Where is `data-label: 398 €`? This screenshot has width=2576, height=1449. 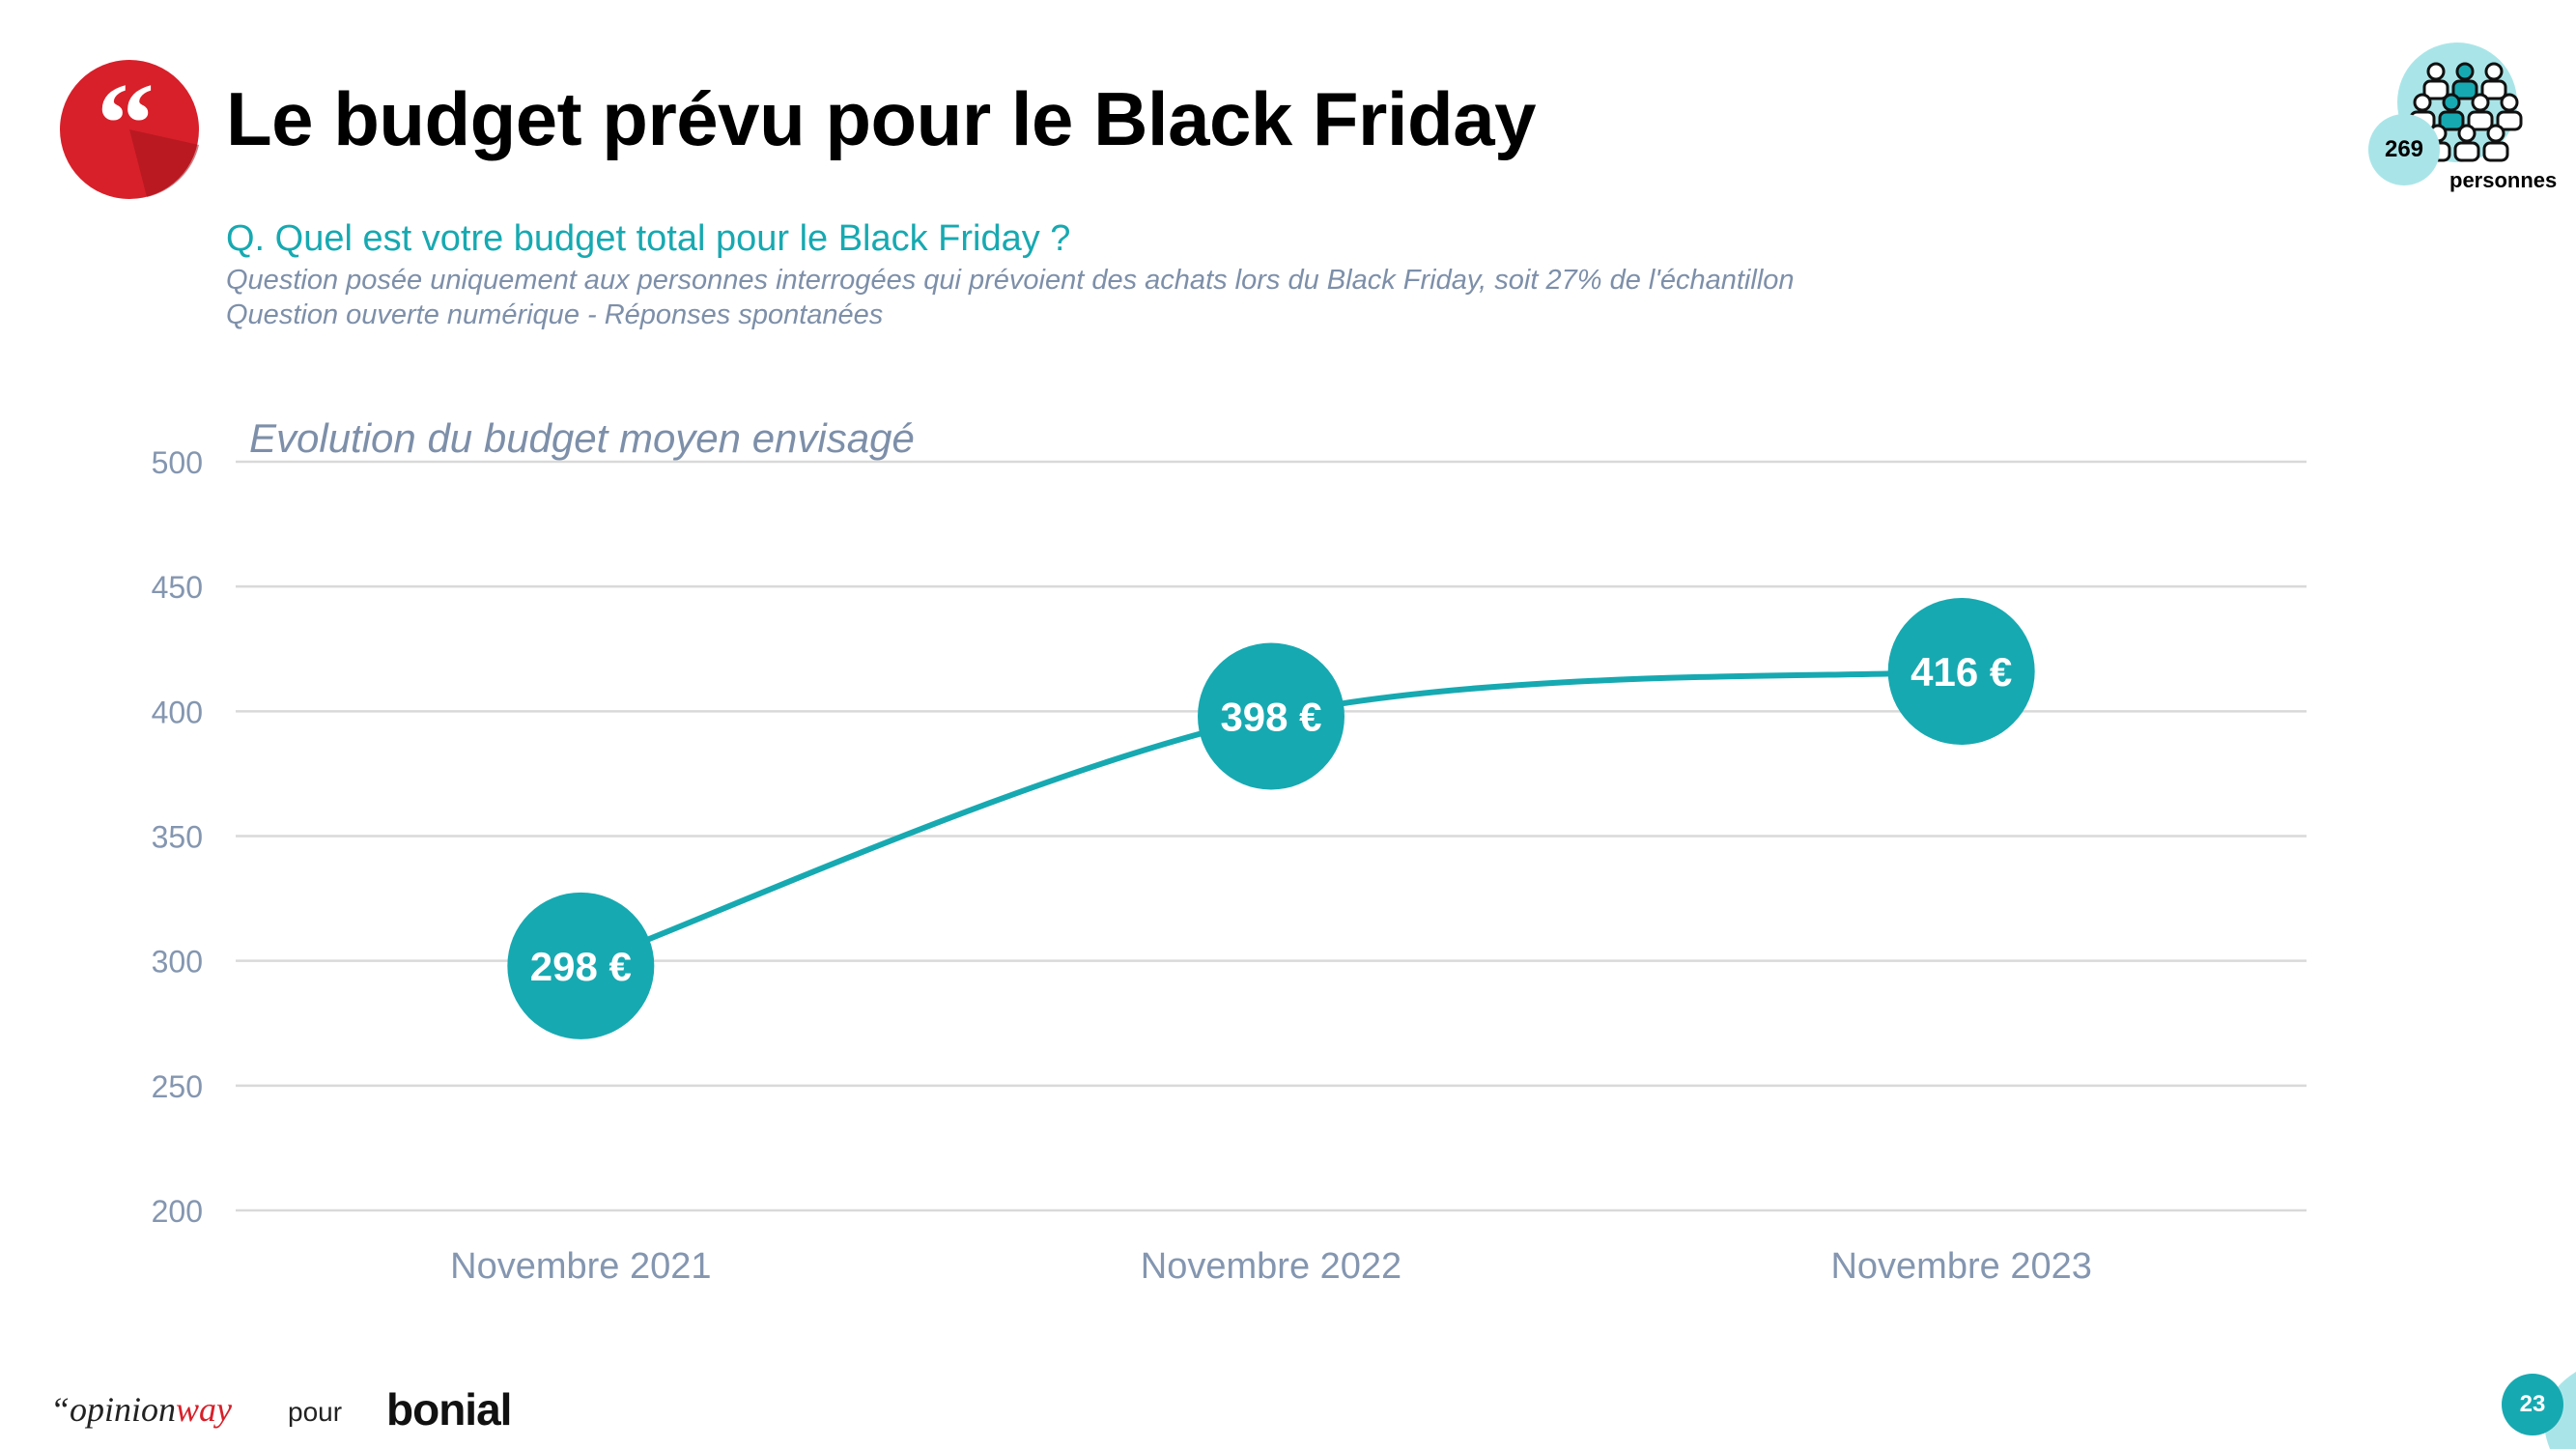 data-label: 398 € is located at coordinates (1270, 717).